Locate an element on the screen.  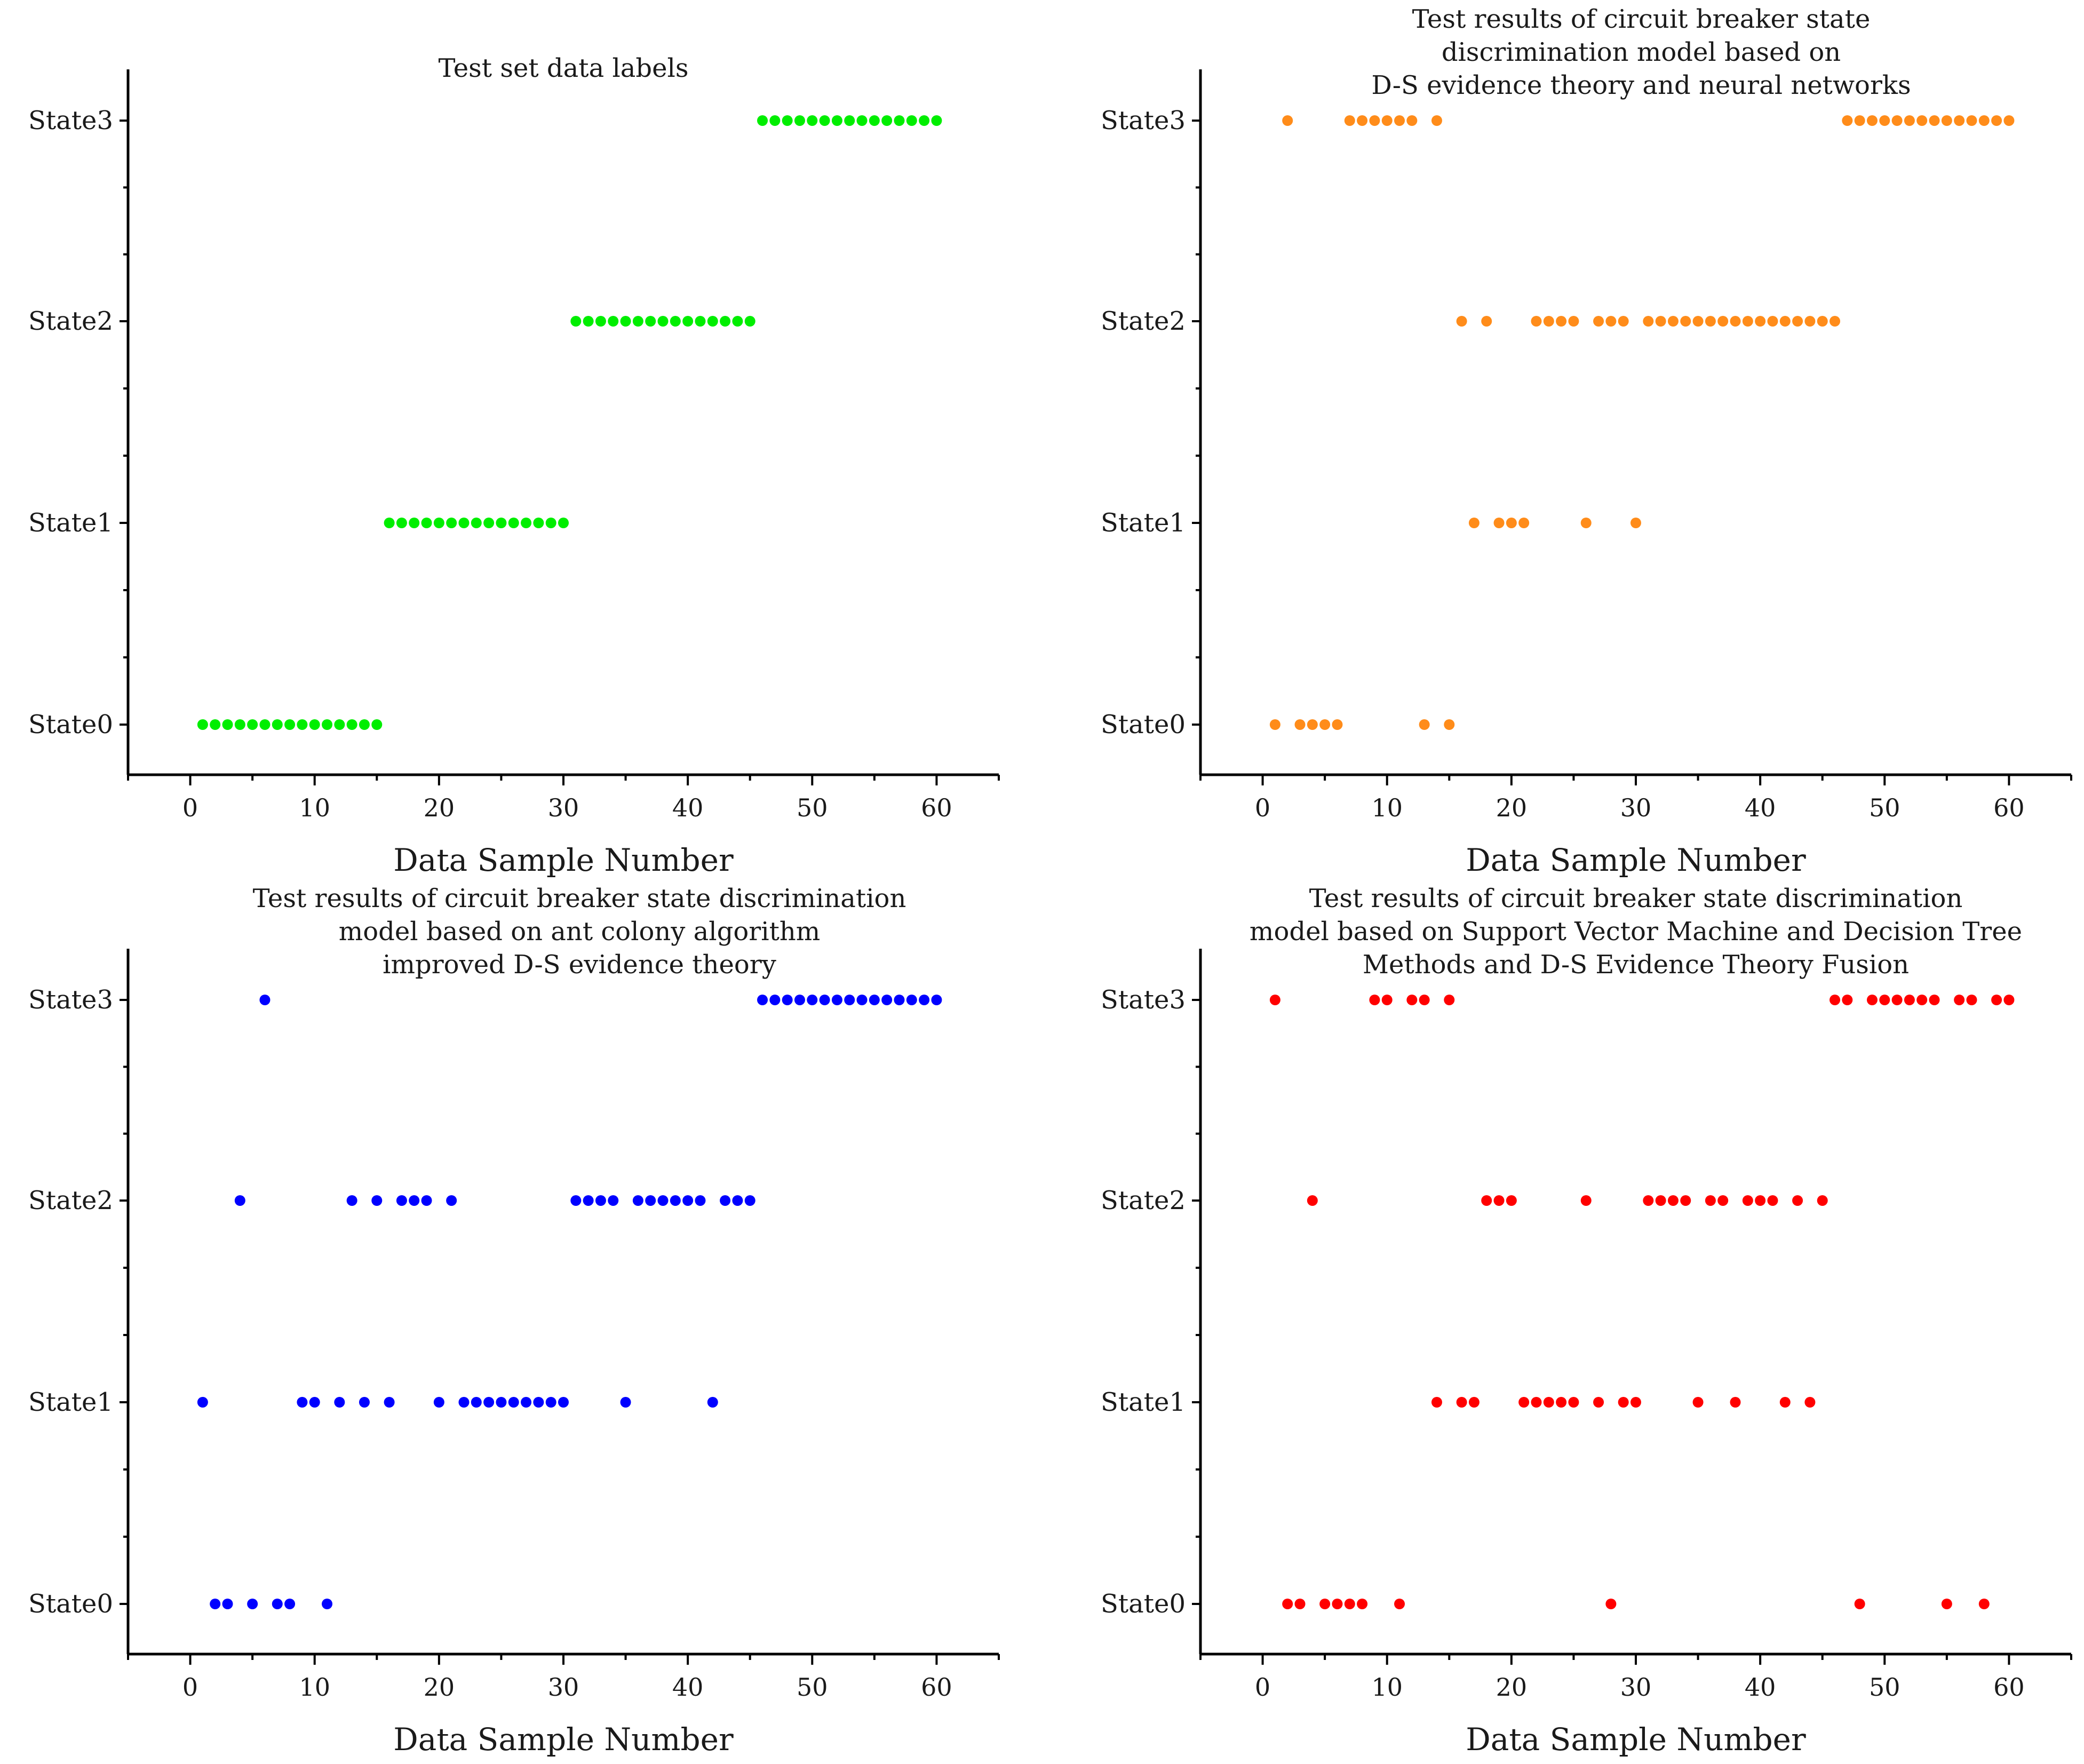
x-tick-label: 30 is located at coordinates (563, 1687).